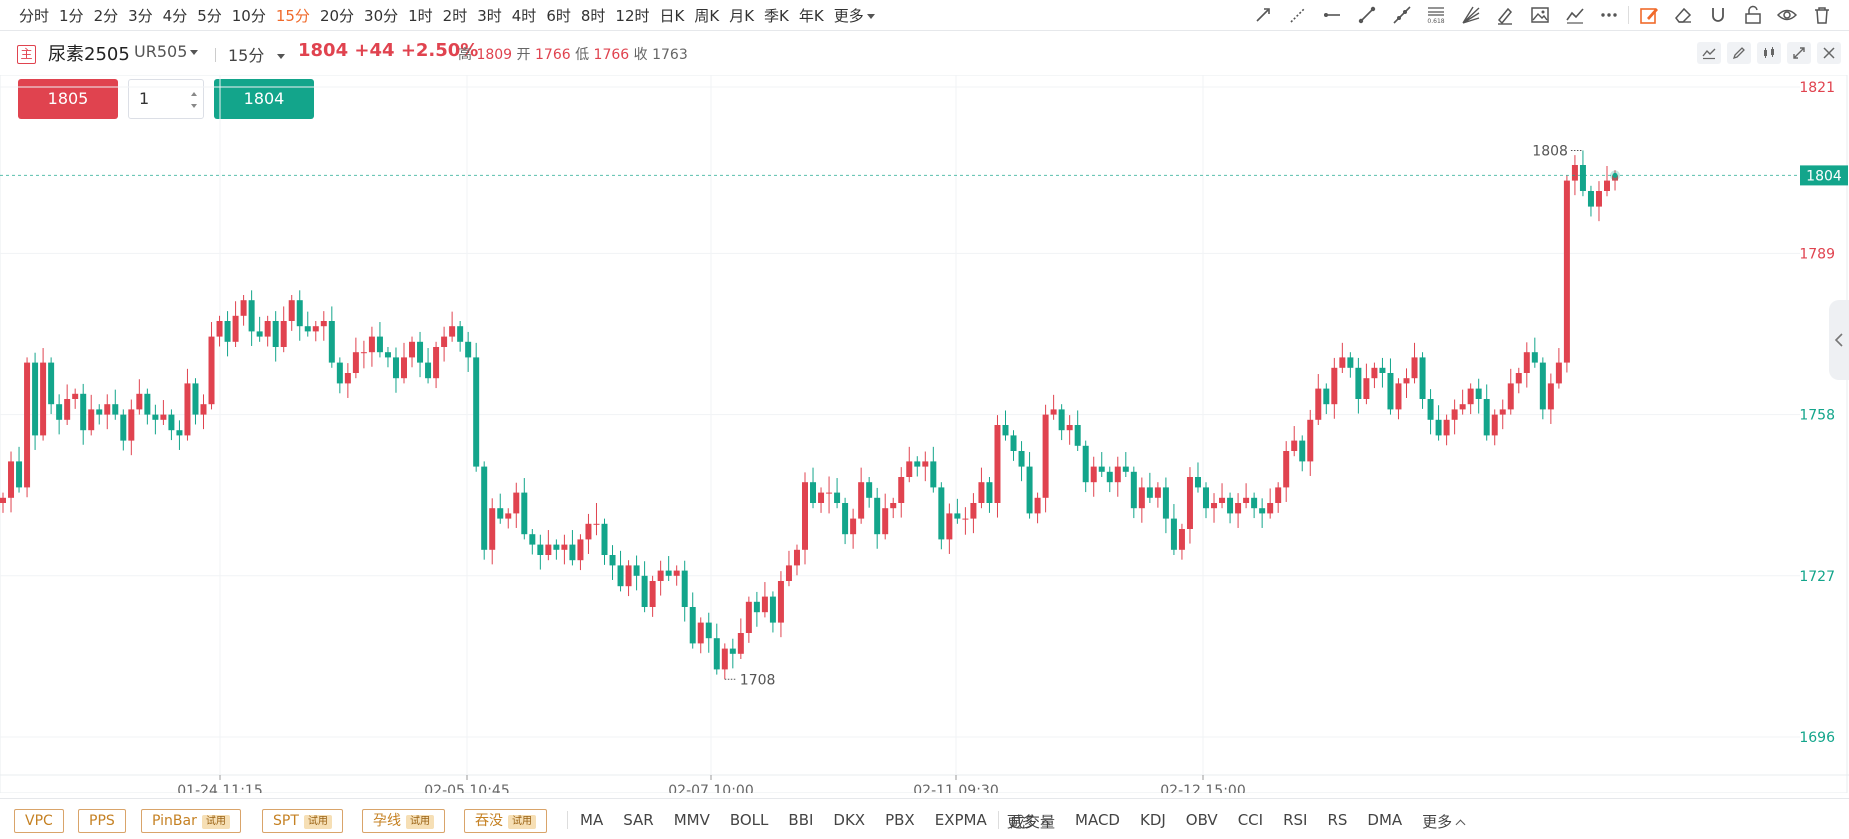 The image size is (1849, 839). What do you see at coordinates (1787, 15) in the screenshot?
I see `eye-icon` at bounding box center [1787, 15].